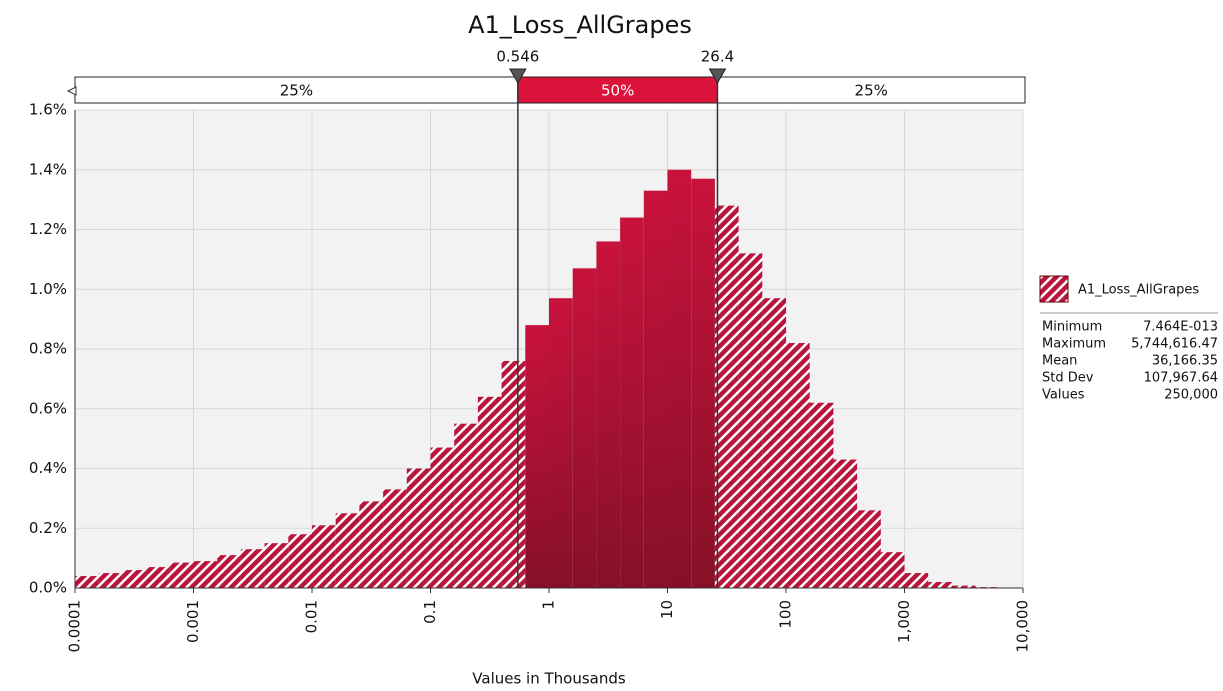  I want to click on stat-value: 7.464E-013, so click(1180, 327).